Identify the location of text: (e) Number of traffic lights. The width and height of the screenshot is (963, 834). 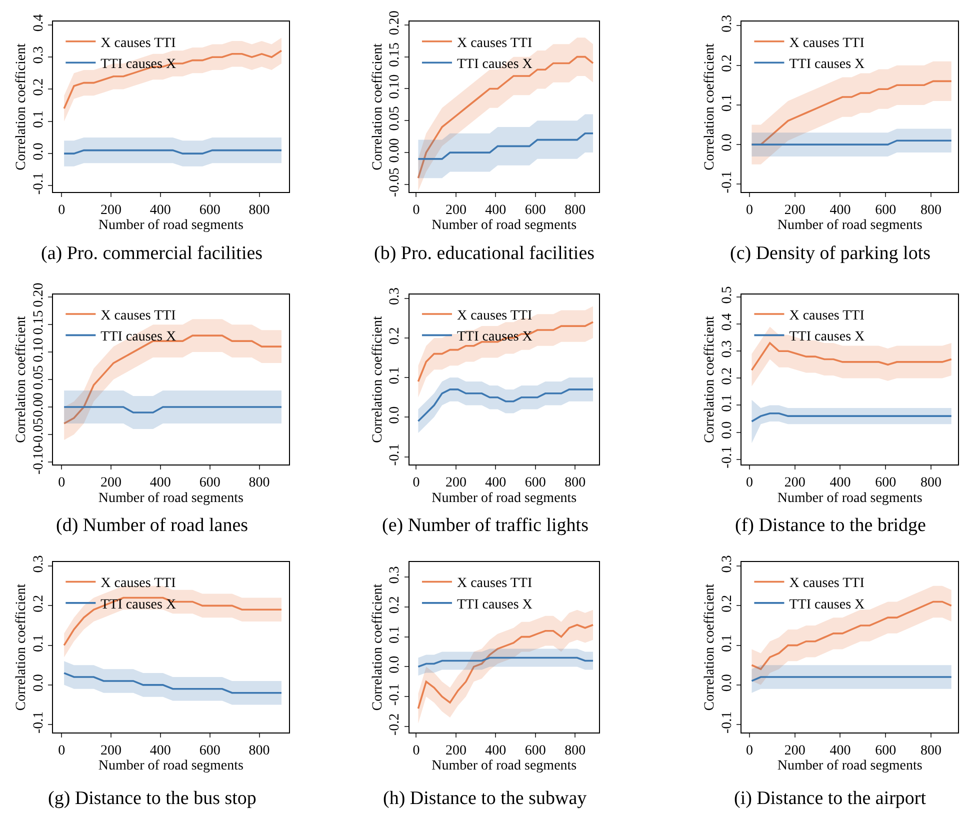
(485, 525).